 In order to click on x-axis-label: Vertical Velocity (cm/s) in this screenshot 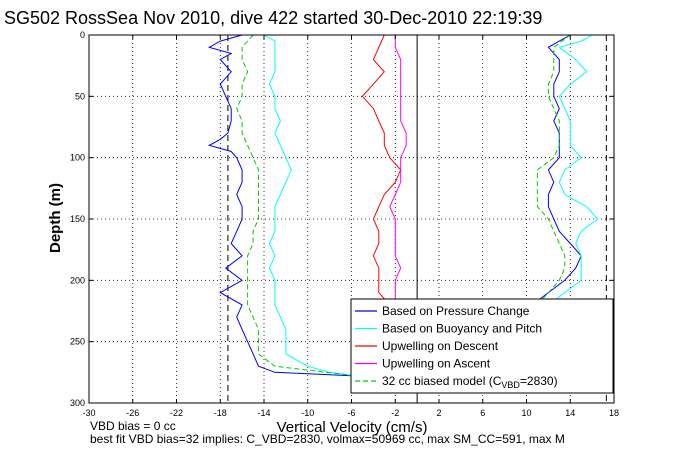, I will do `click(352, 427)`.